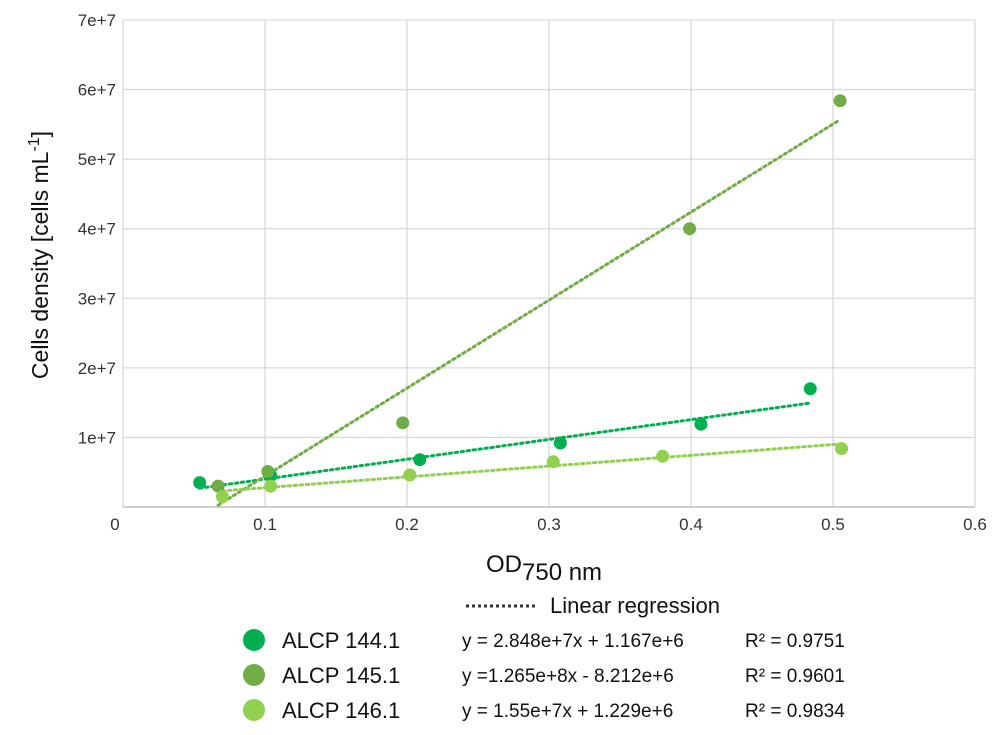 Image resolution: width=993 pixels, height=735 pixels. I want to click on y-tick-label: 6e+7, so click(97, 90).